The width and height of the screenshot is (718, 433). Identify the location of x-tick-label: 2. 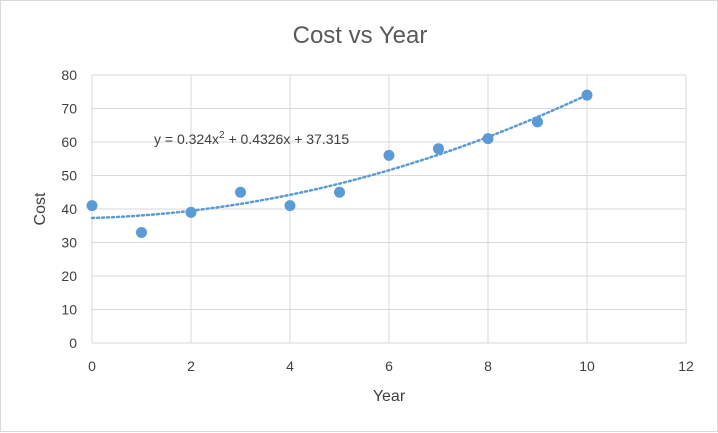
(191, 366).